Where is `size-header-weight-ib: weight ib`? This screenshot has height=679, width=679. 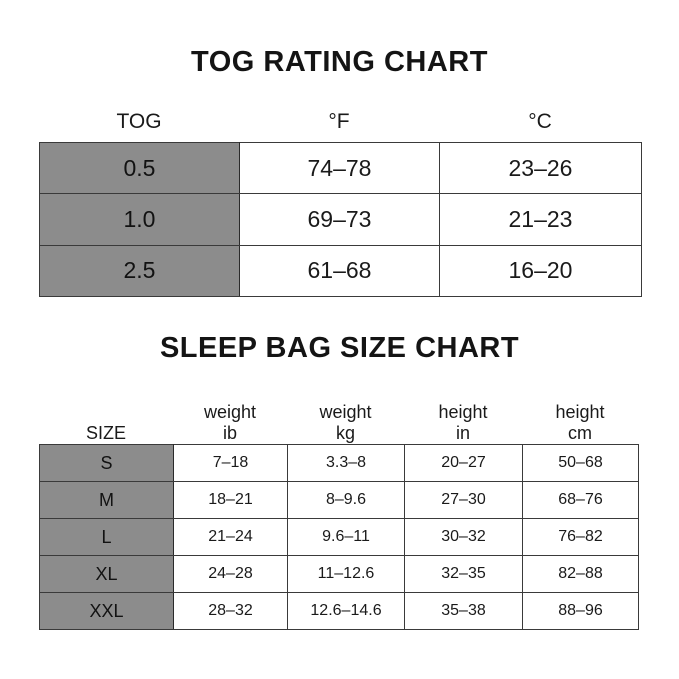
size-header-weight-ib: weight ib is located at coordinates (230, 422).